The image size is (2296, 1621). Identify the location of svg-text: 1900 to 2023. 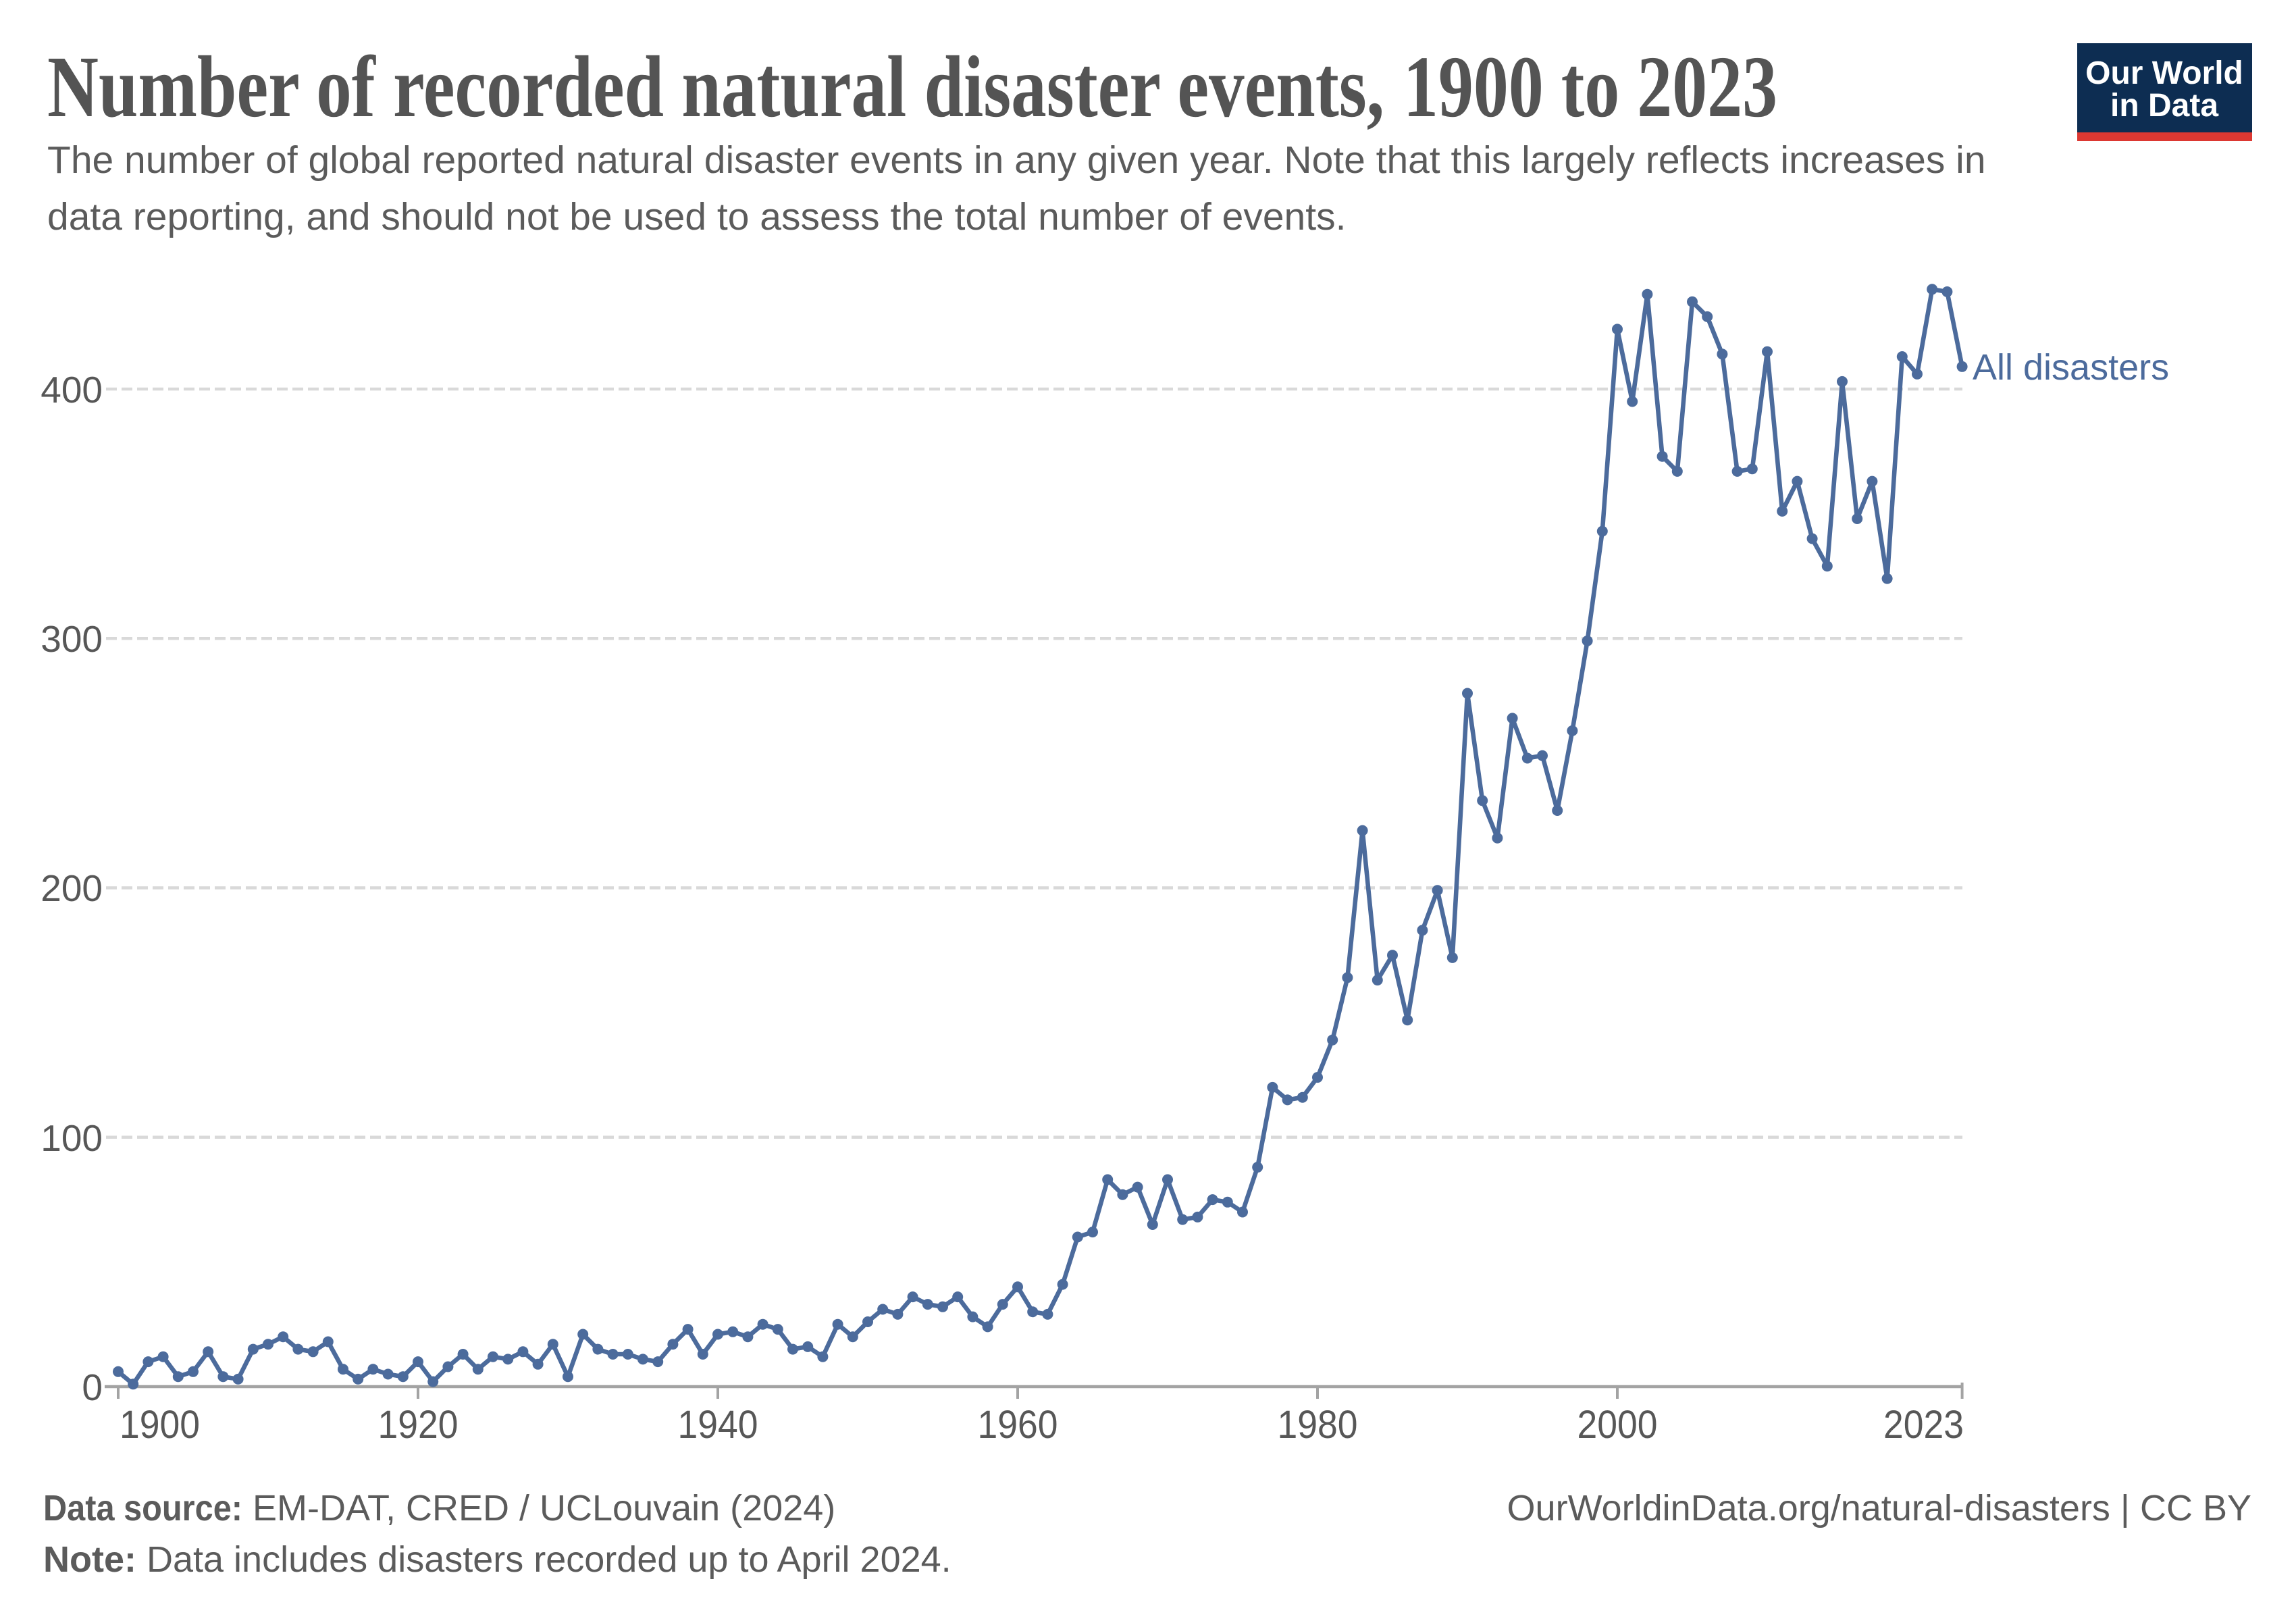
(1590, 87).